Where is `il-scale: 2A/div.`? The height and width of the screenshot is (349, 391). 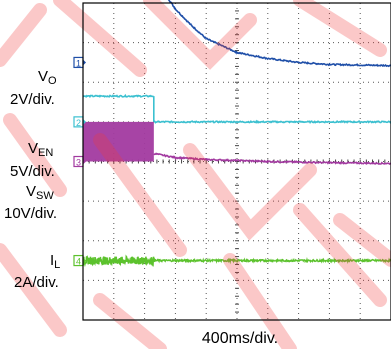
il-scale: 2A/div. is located at coordinates (36, 282).